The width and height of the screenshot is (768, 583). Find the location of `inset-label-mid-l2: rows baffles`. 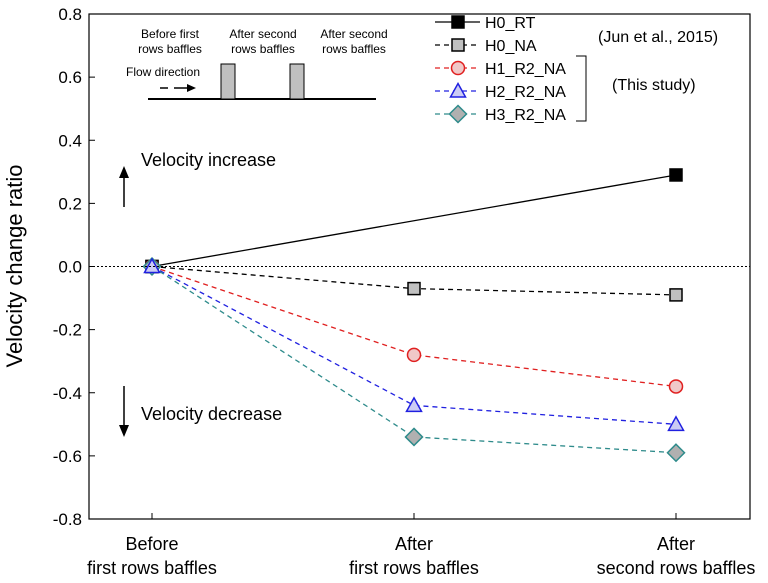

inset-label-mid-l2: rows baffles is located at coordinates (263, 49).